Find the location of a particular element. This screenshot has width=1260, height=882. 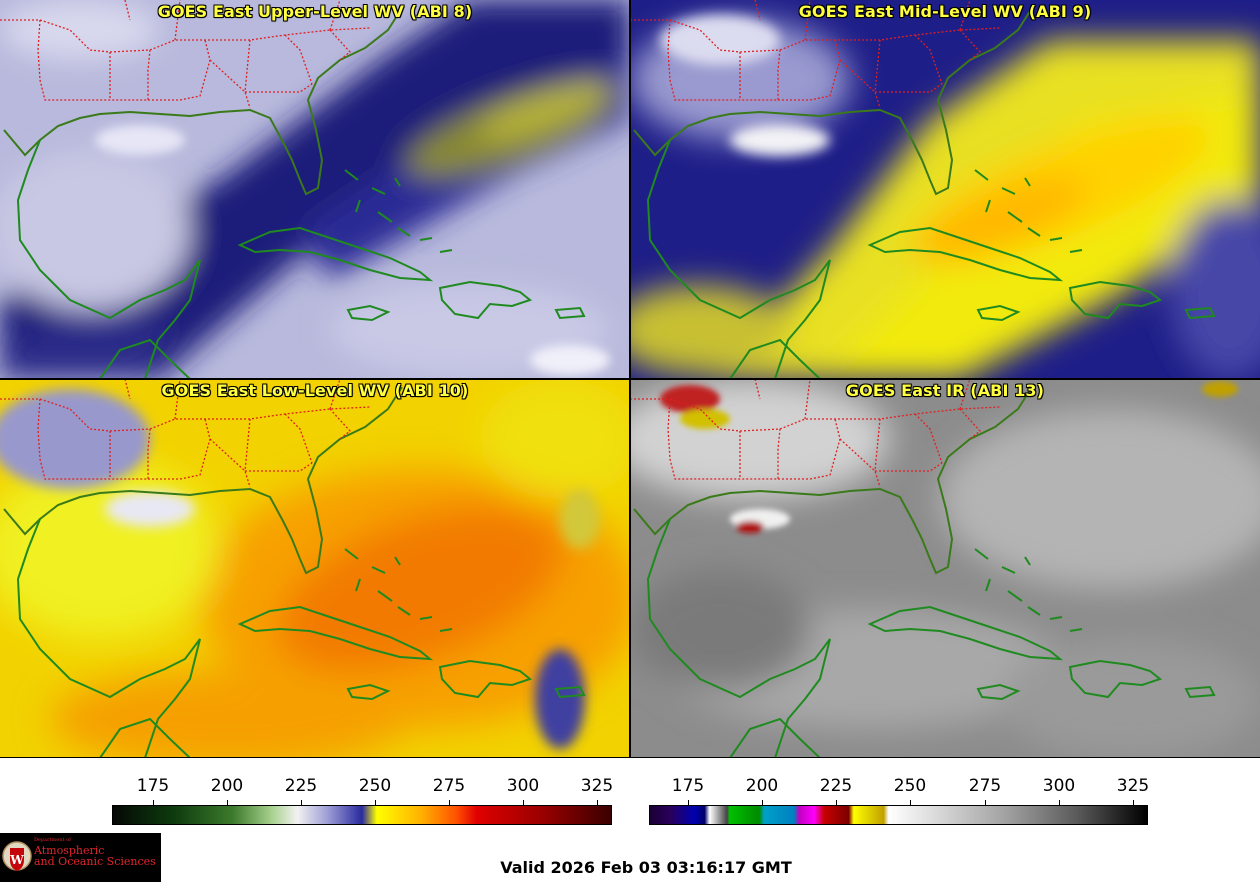

panel-title-low: GOES East Low-Level WV (ABI 10) is located at coordinates (315, 390).